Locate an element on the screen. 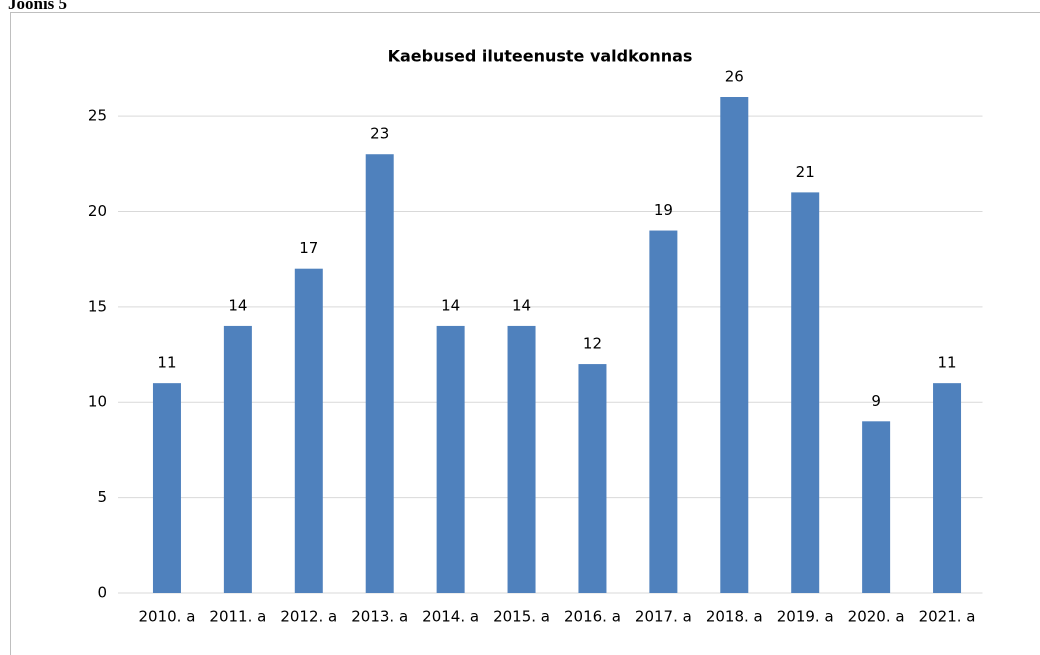 The image size is (1040, 655). data-label: 19 is located at coordinates (663, 210).